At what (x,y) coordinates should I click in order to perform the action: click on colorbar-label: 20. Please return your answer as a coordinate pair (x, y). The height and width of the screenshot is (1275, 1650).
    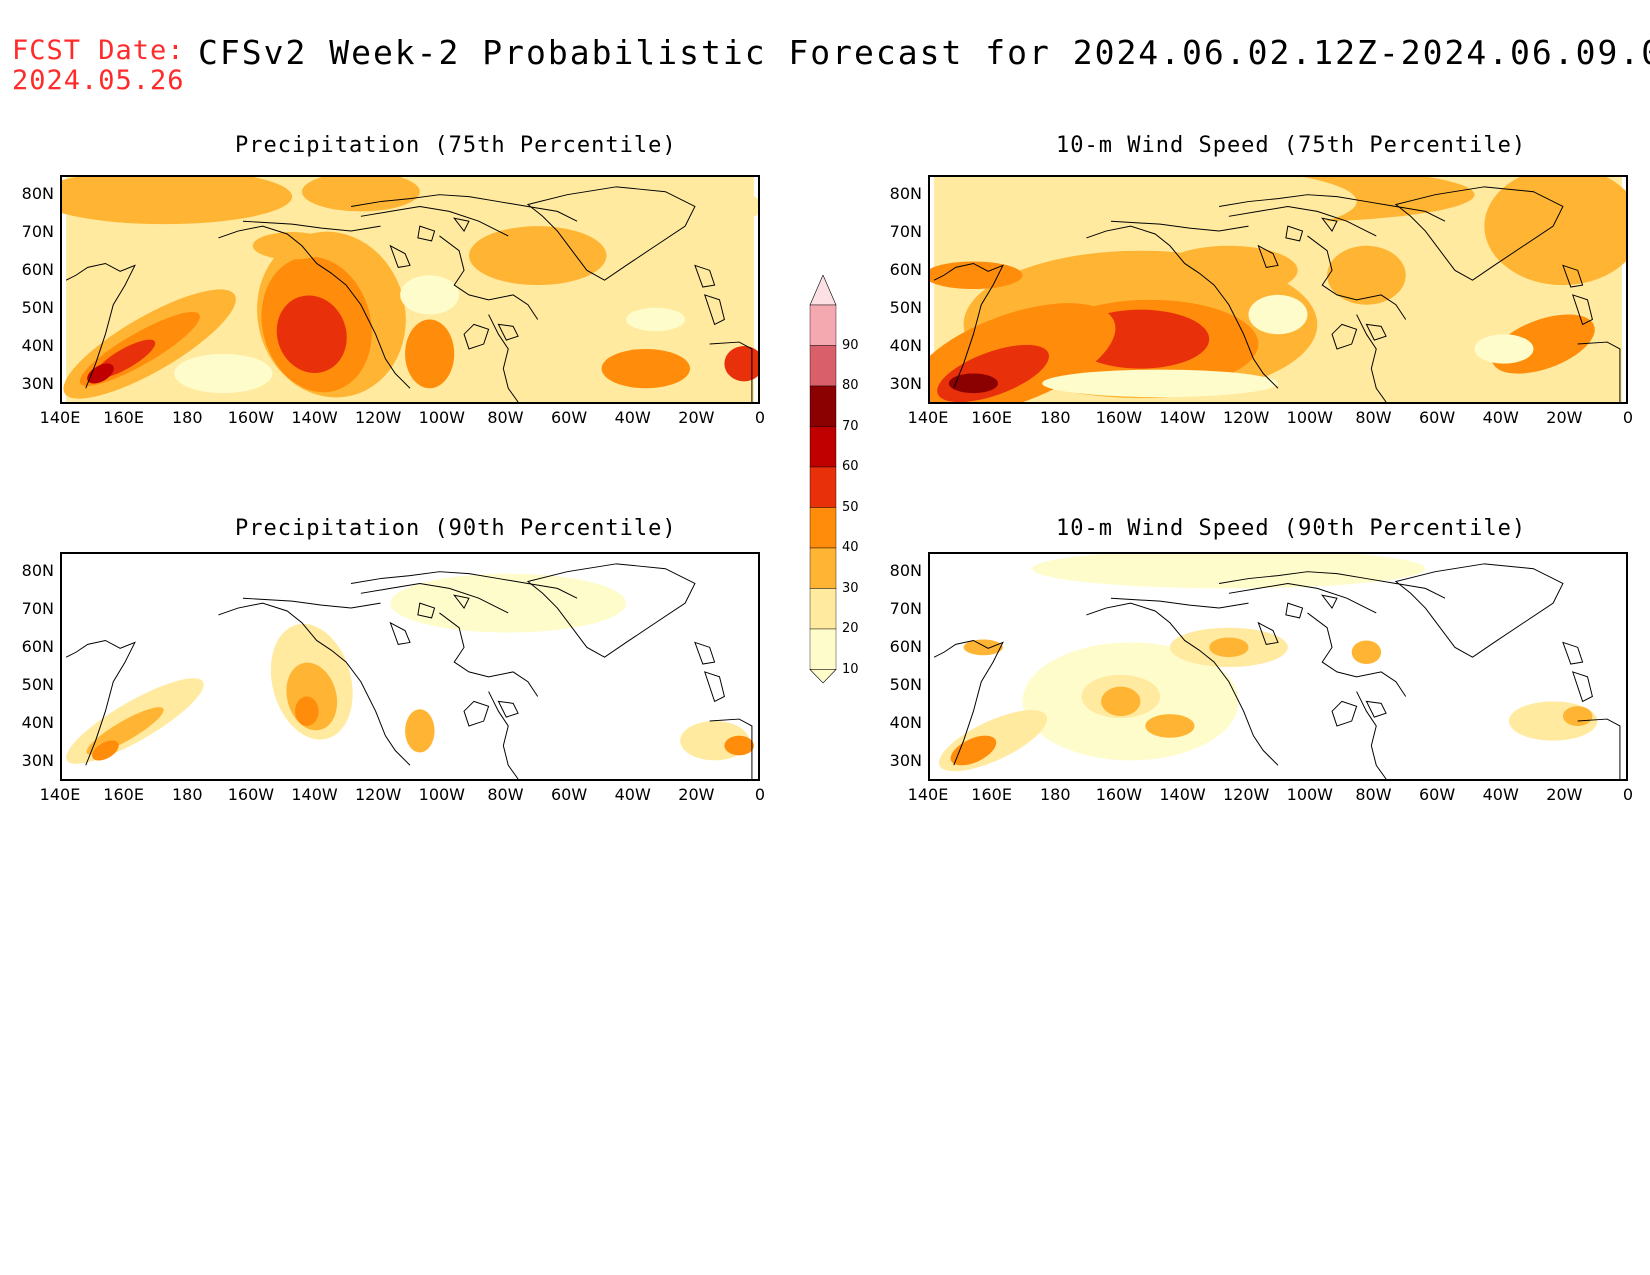
    Looking at the image, I should click on (850, 628).